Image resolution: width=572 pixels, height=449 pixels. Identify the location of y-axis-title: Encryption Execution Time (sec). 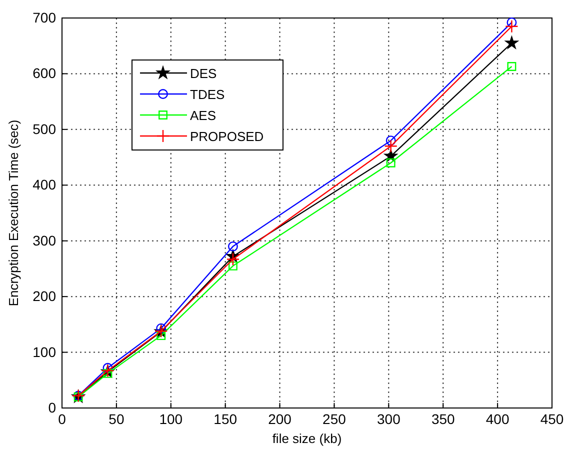
(13, 213).